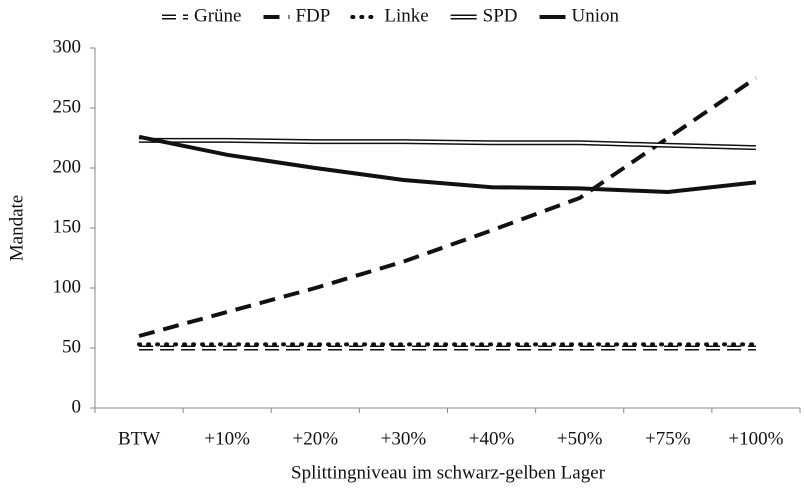  Describe the element at coordinates (139, 438) in the screenshot. I see `x-tick-label: BTW` at that location.